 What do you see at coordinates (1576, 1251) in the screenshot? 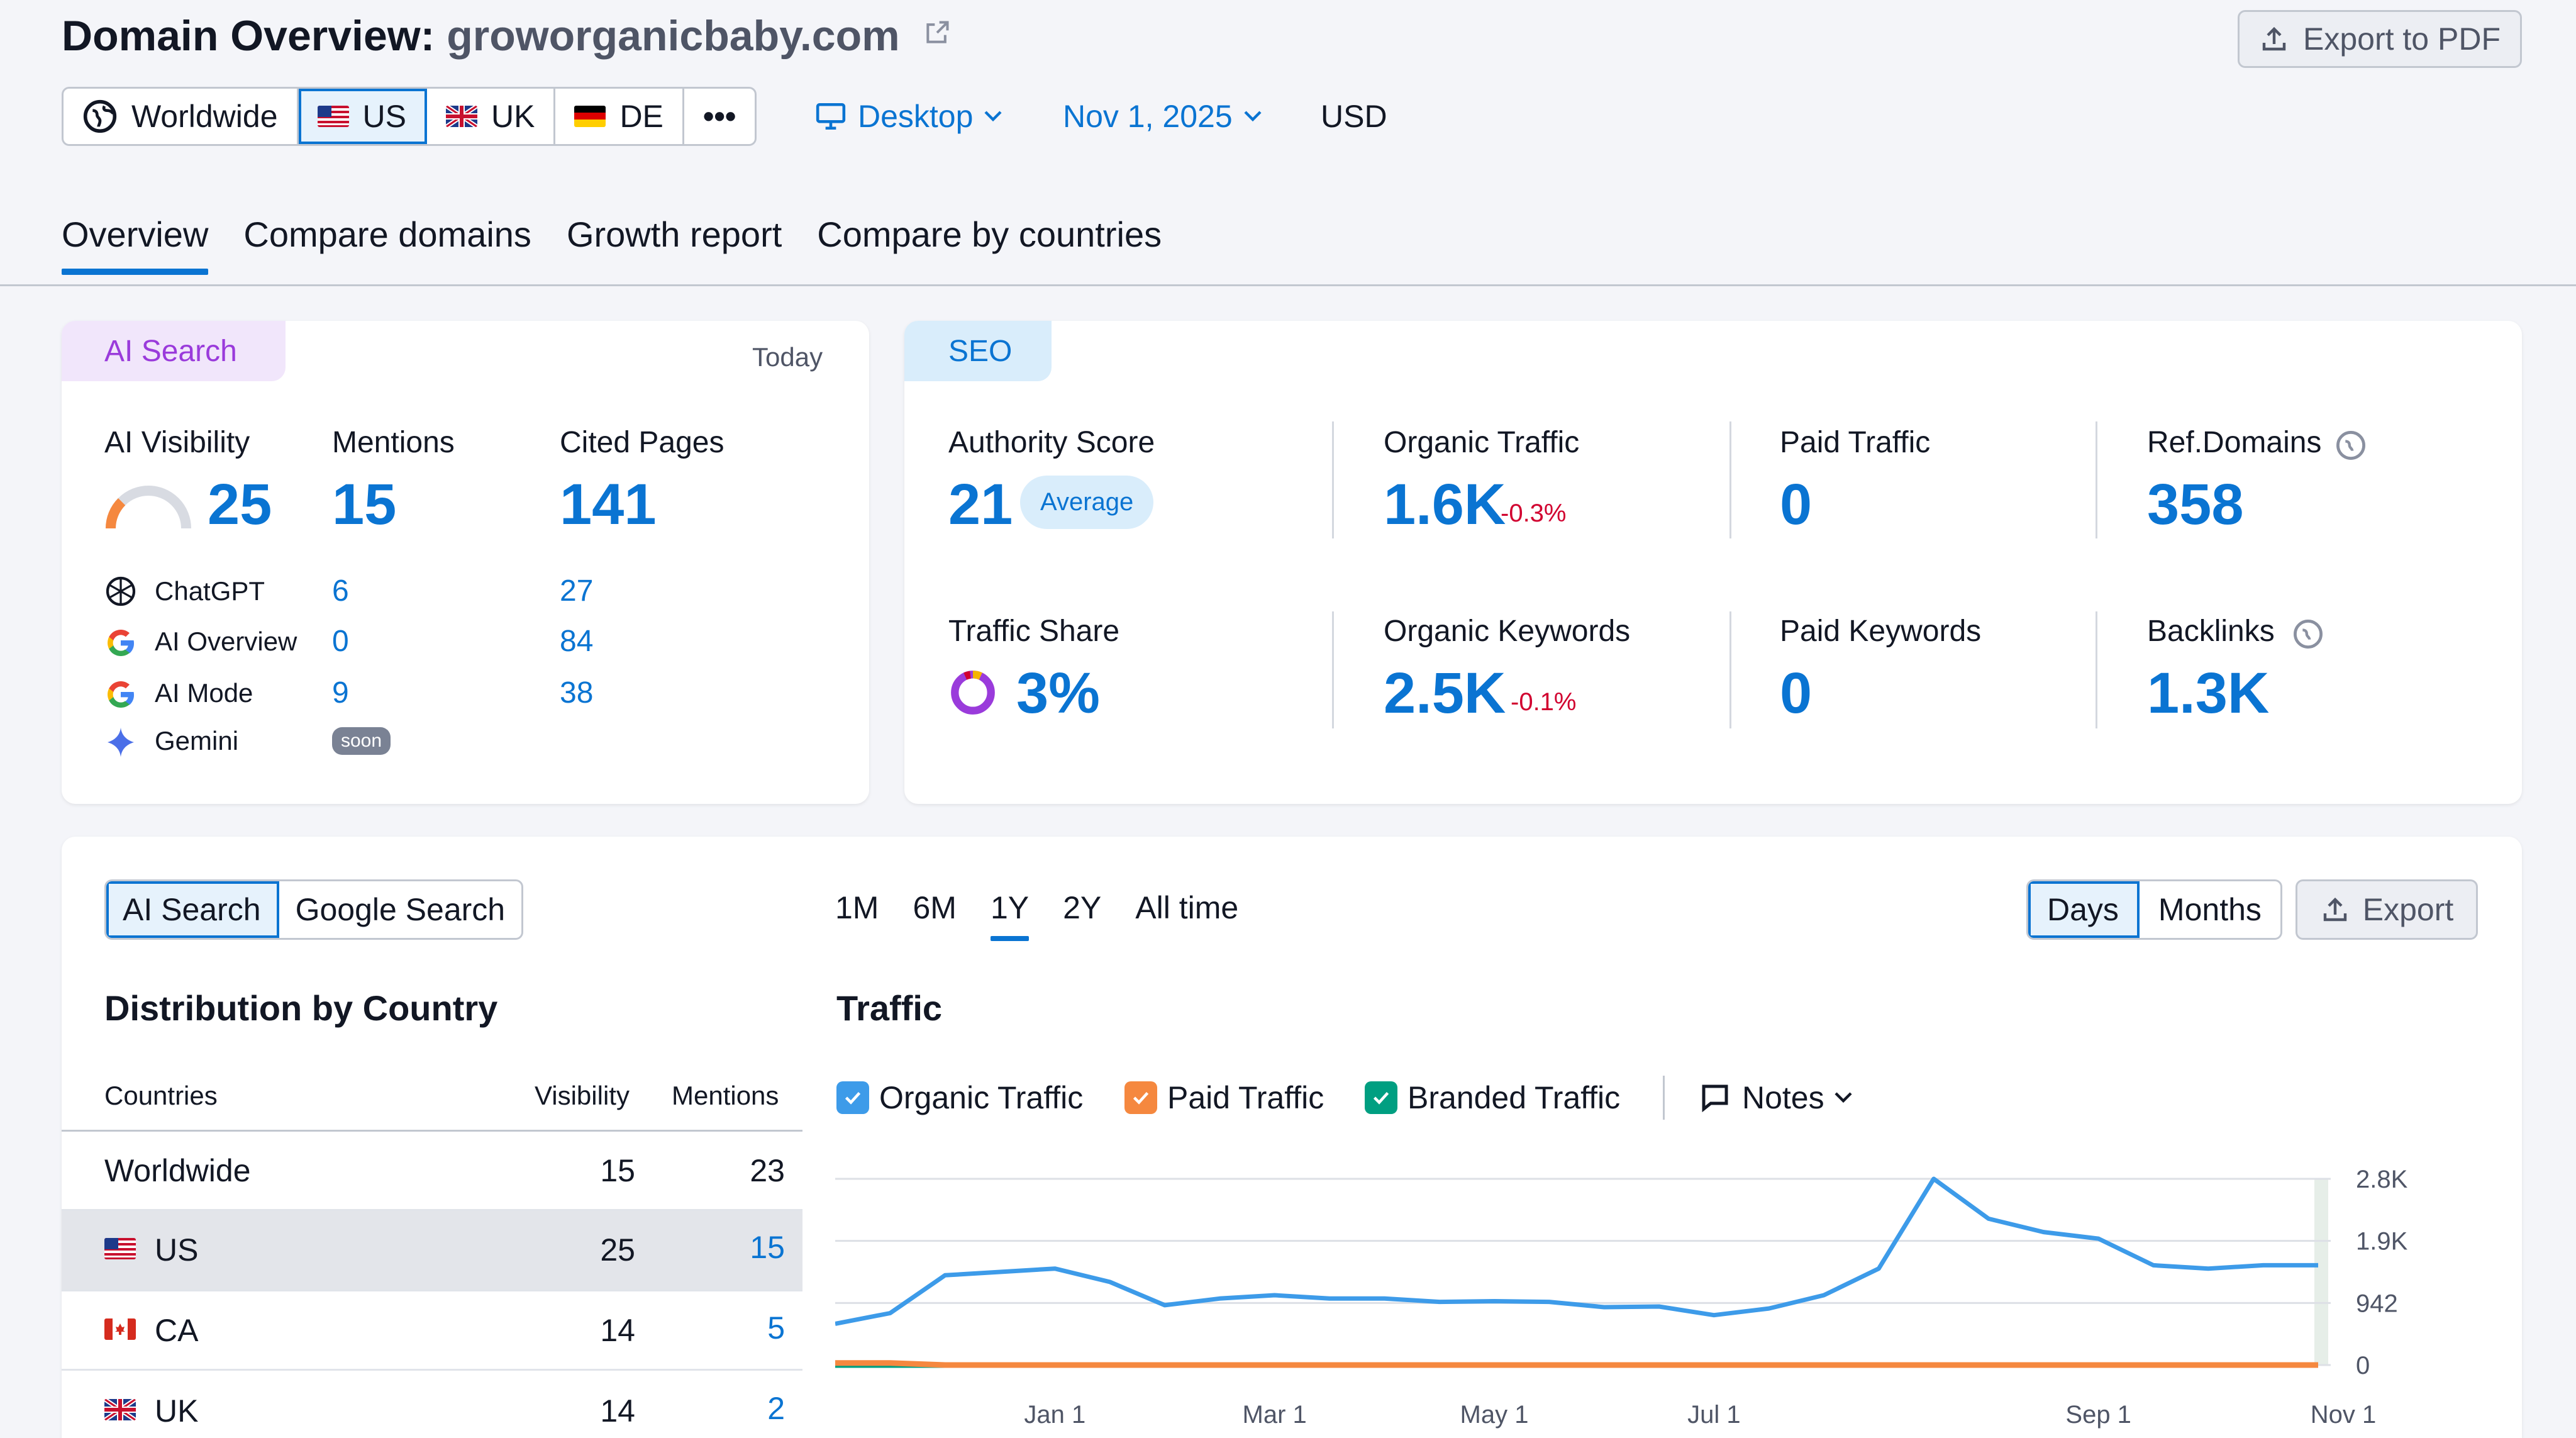
I see `series-line-organic-traffic` at bounding box center [1576, 1251].